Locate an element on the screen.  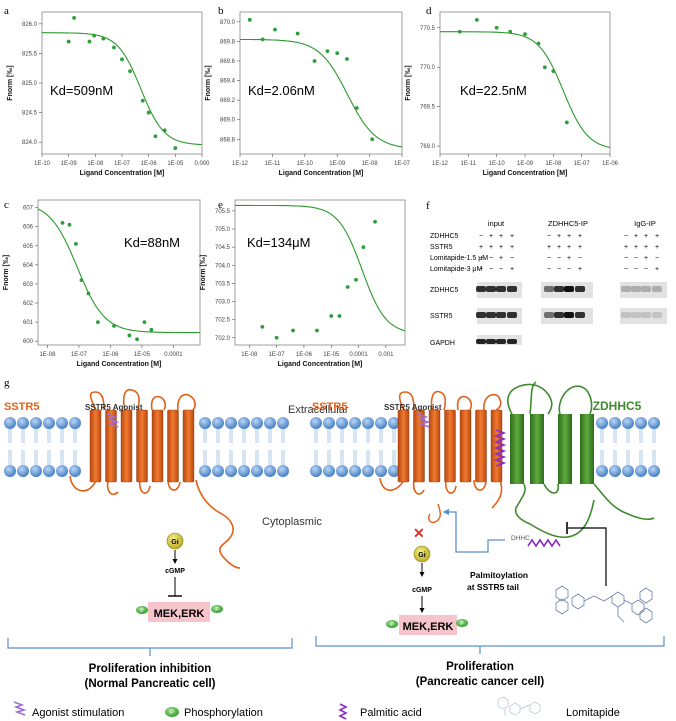
outcome-right-sub: (Pancreatic cancer cell) is located at coordinates (480, 682).